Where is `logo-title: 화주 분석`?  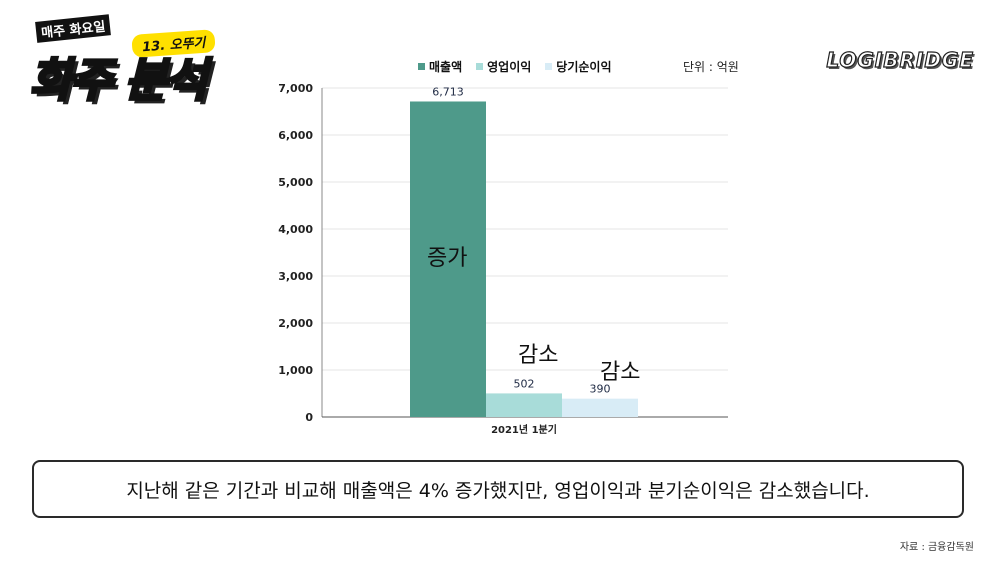 logo-title: 화주 분석 is located at coordinates (118, 80).